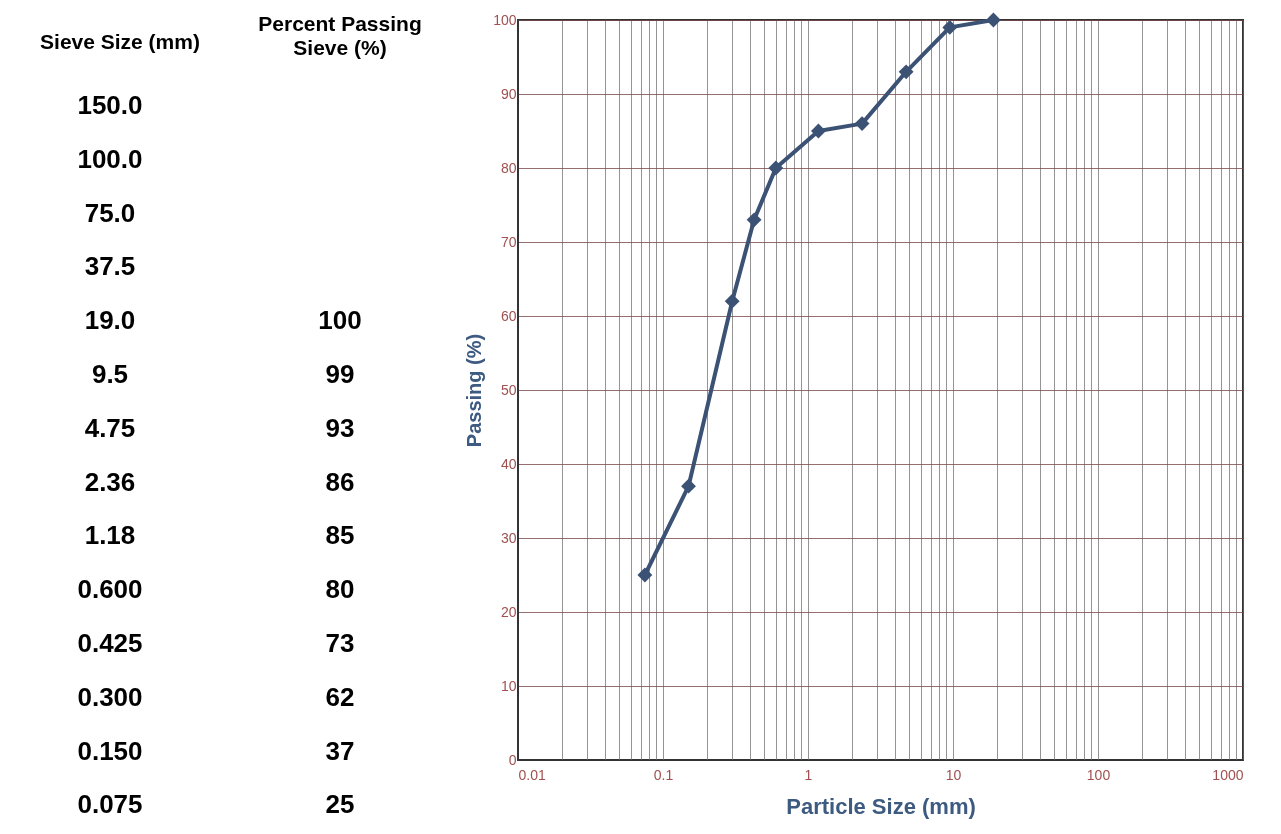 The height and width of the screenshot is (834, 1281). What do you see at coordinates (508, 611) in the screenshot?
I see `y-tick-label: 20` at bounding box center [508, 611].